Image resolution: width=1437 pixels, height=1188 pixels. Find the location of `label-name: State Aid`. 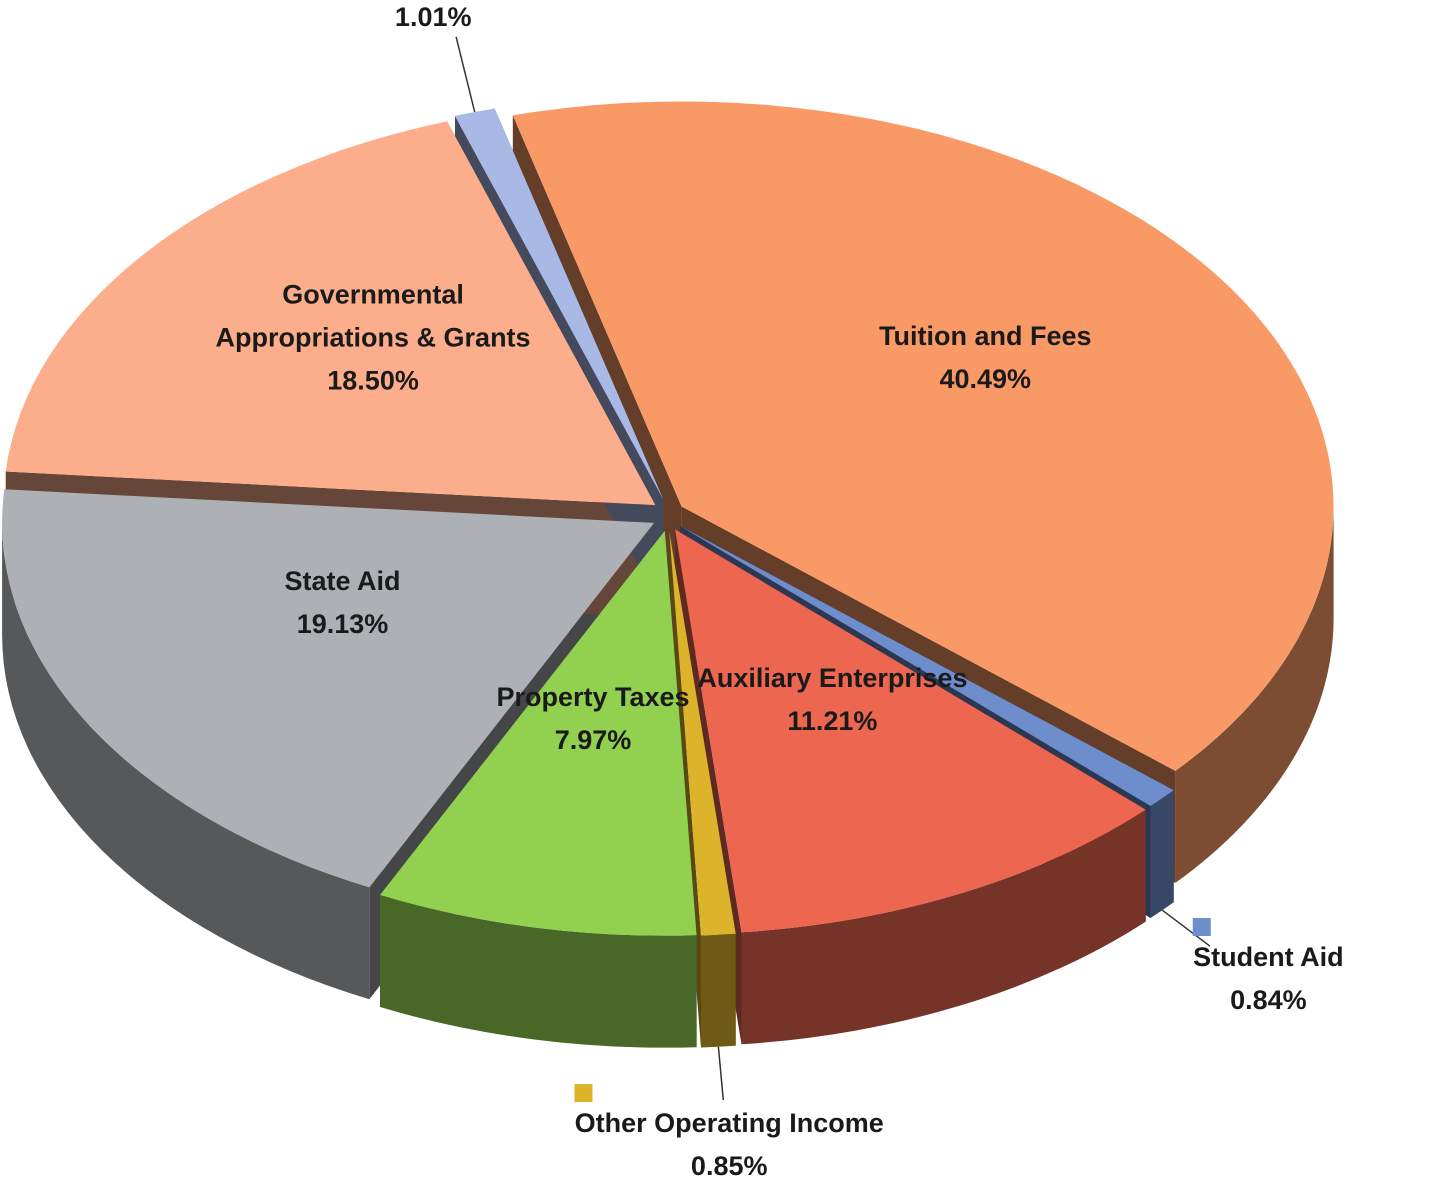

label-name: State Aid is located at coordinates (342, 581).